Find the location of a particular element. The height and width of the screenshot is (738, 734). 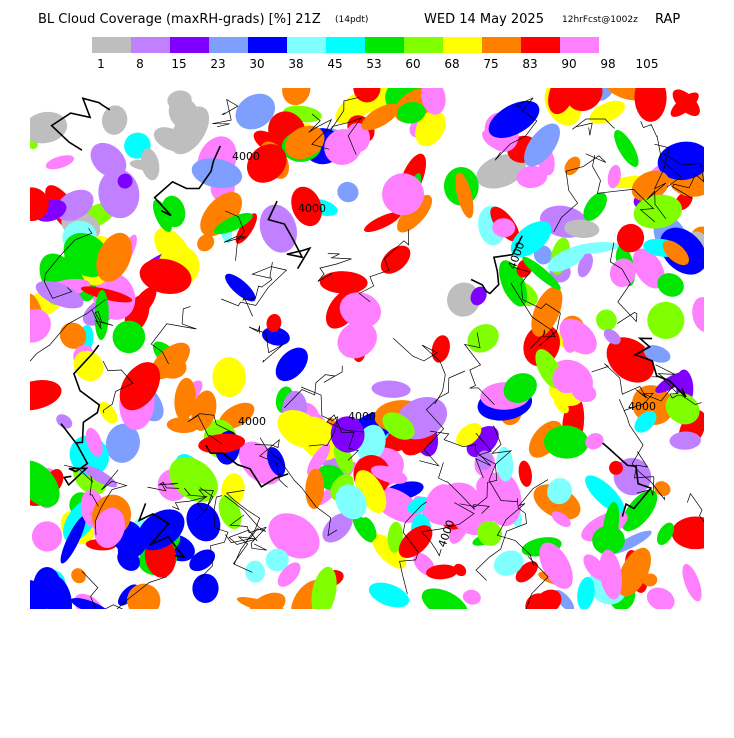

legend-label: 75 is located at coordinates (490, 64).